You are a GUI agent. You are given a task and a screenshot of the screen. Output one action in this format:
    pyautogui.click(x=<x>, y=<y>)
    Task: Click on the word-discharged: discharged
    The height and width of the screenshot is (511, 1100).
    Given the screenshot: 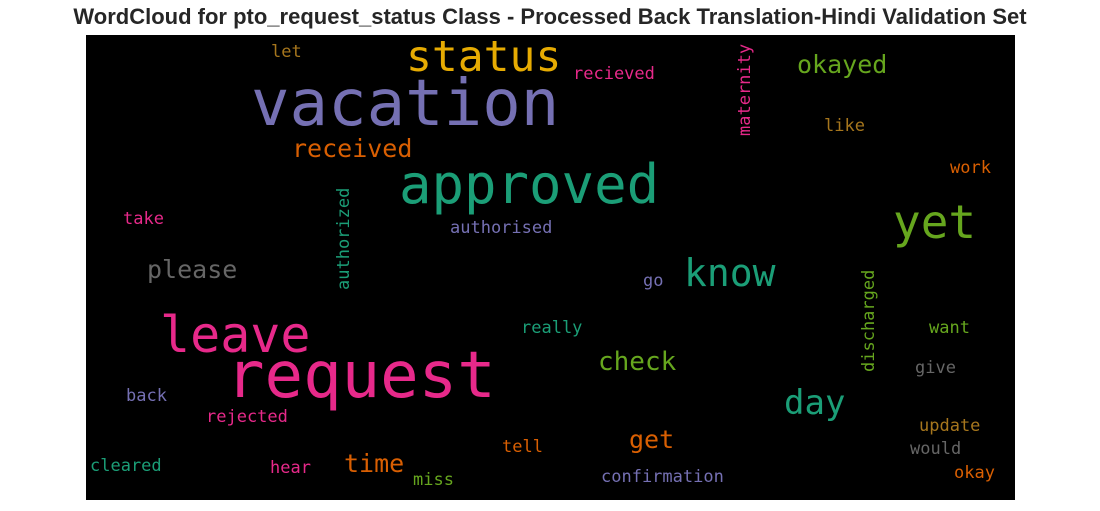 What is the action you would take?
    pyautogui.click(x=869, y=320)
    